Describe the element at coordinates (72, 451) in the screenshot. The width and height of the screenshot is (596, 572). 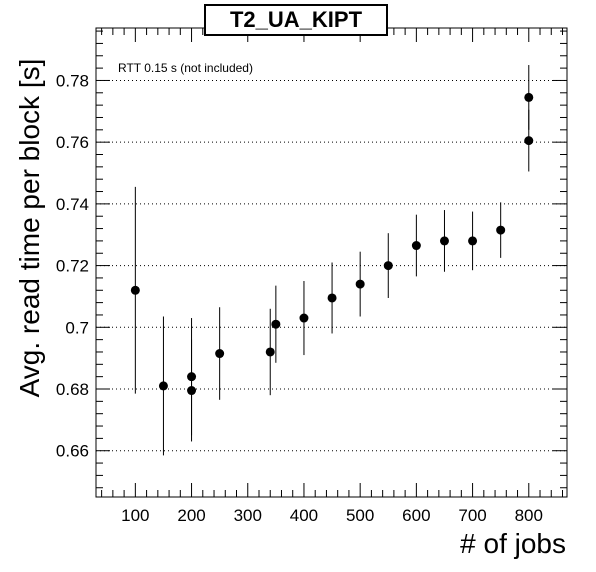
I see `y-tick-label: 0.66` at that location.